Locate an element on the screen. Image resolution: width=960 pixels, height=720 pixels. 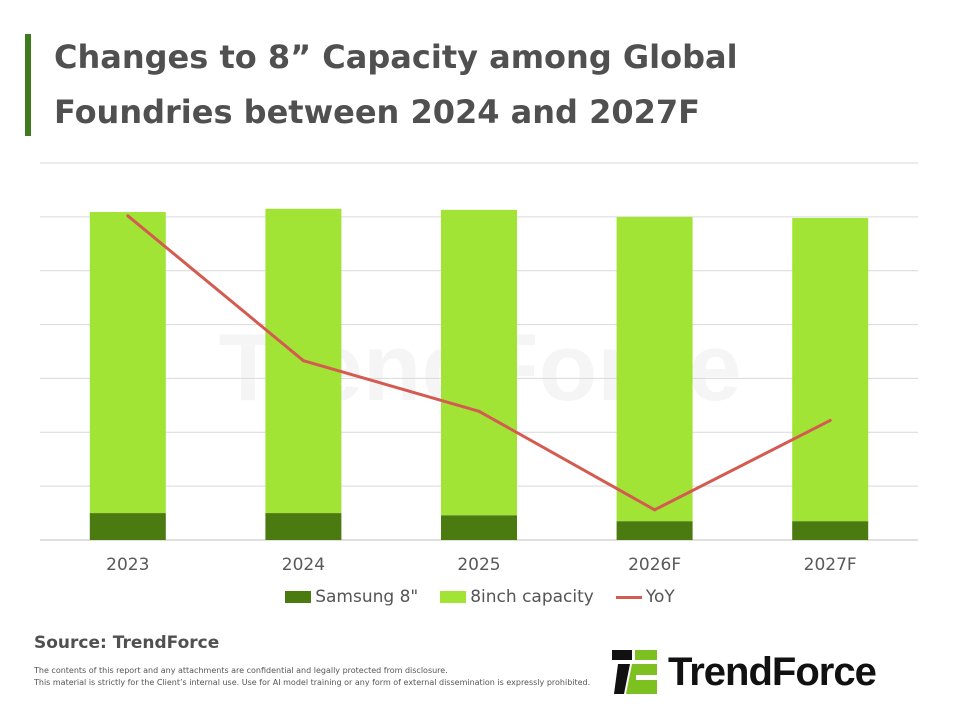
x-tick-label: 2024 is located at coordinates (303, 565).